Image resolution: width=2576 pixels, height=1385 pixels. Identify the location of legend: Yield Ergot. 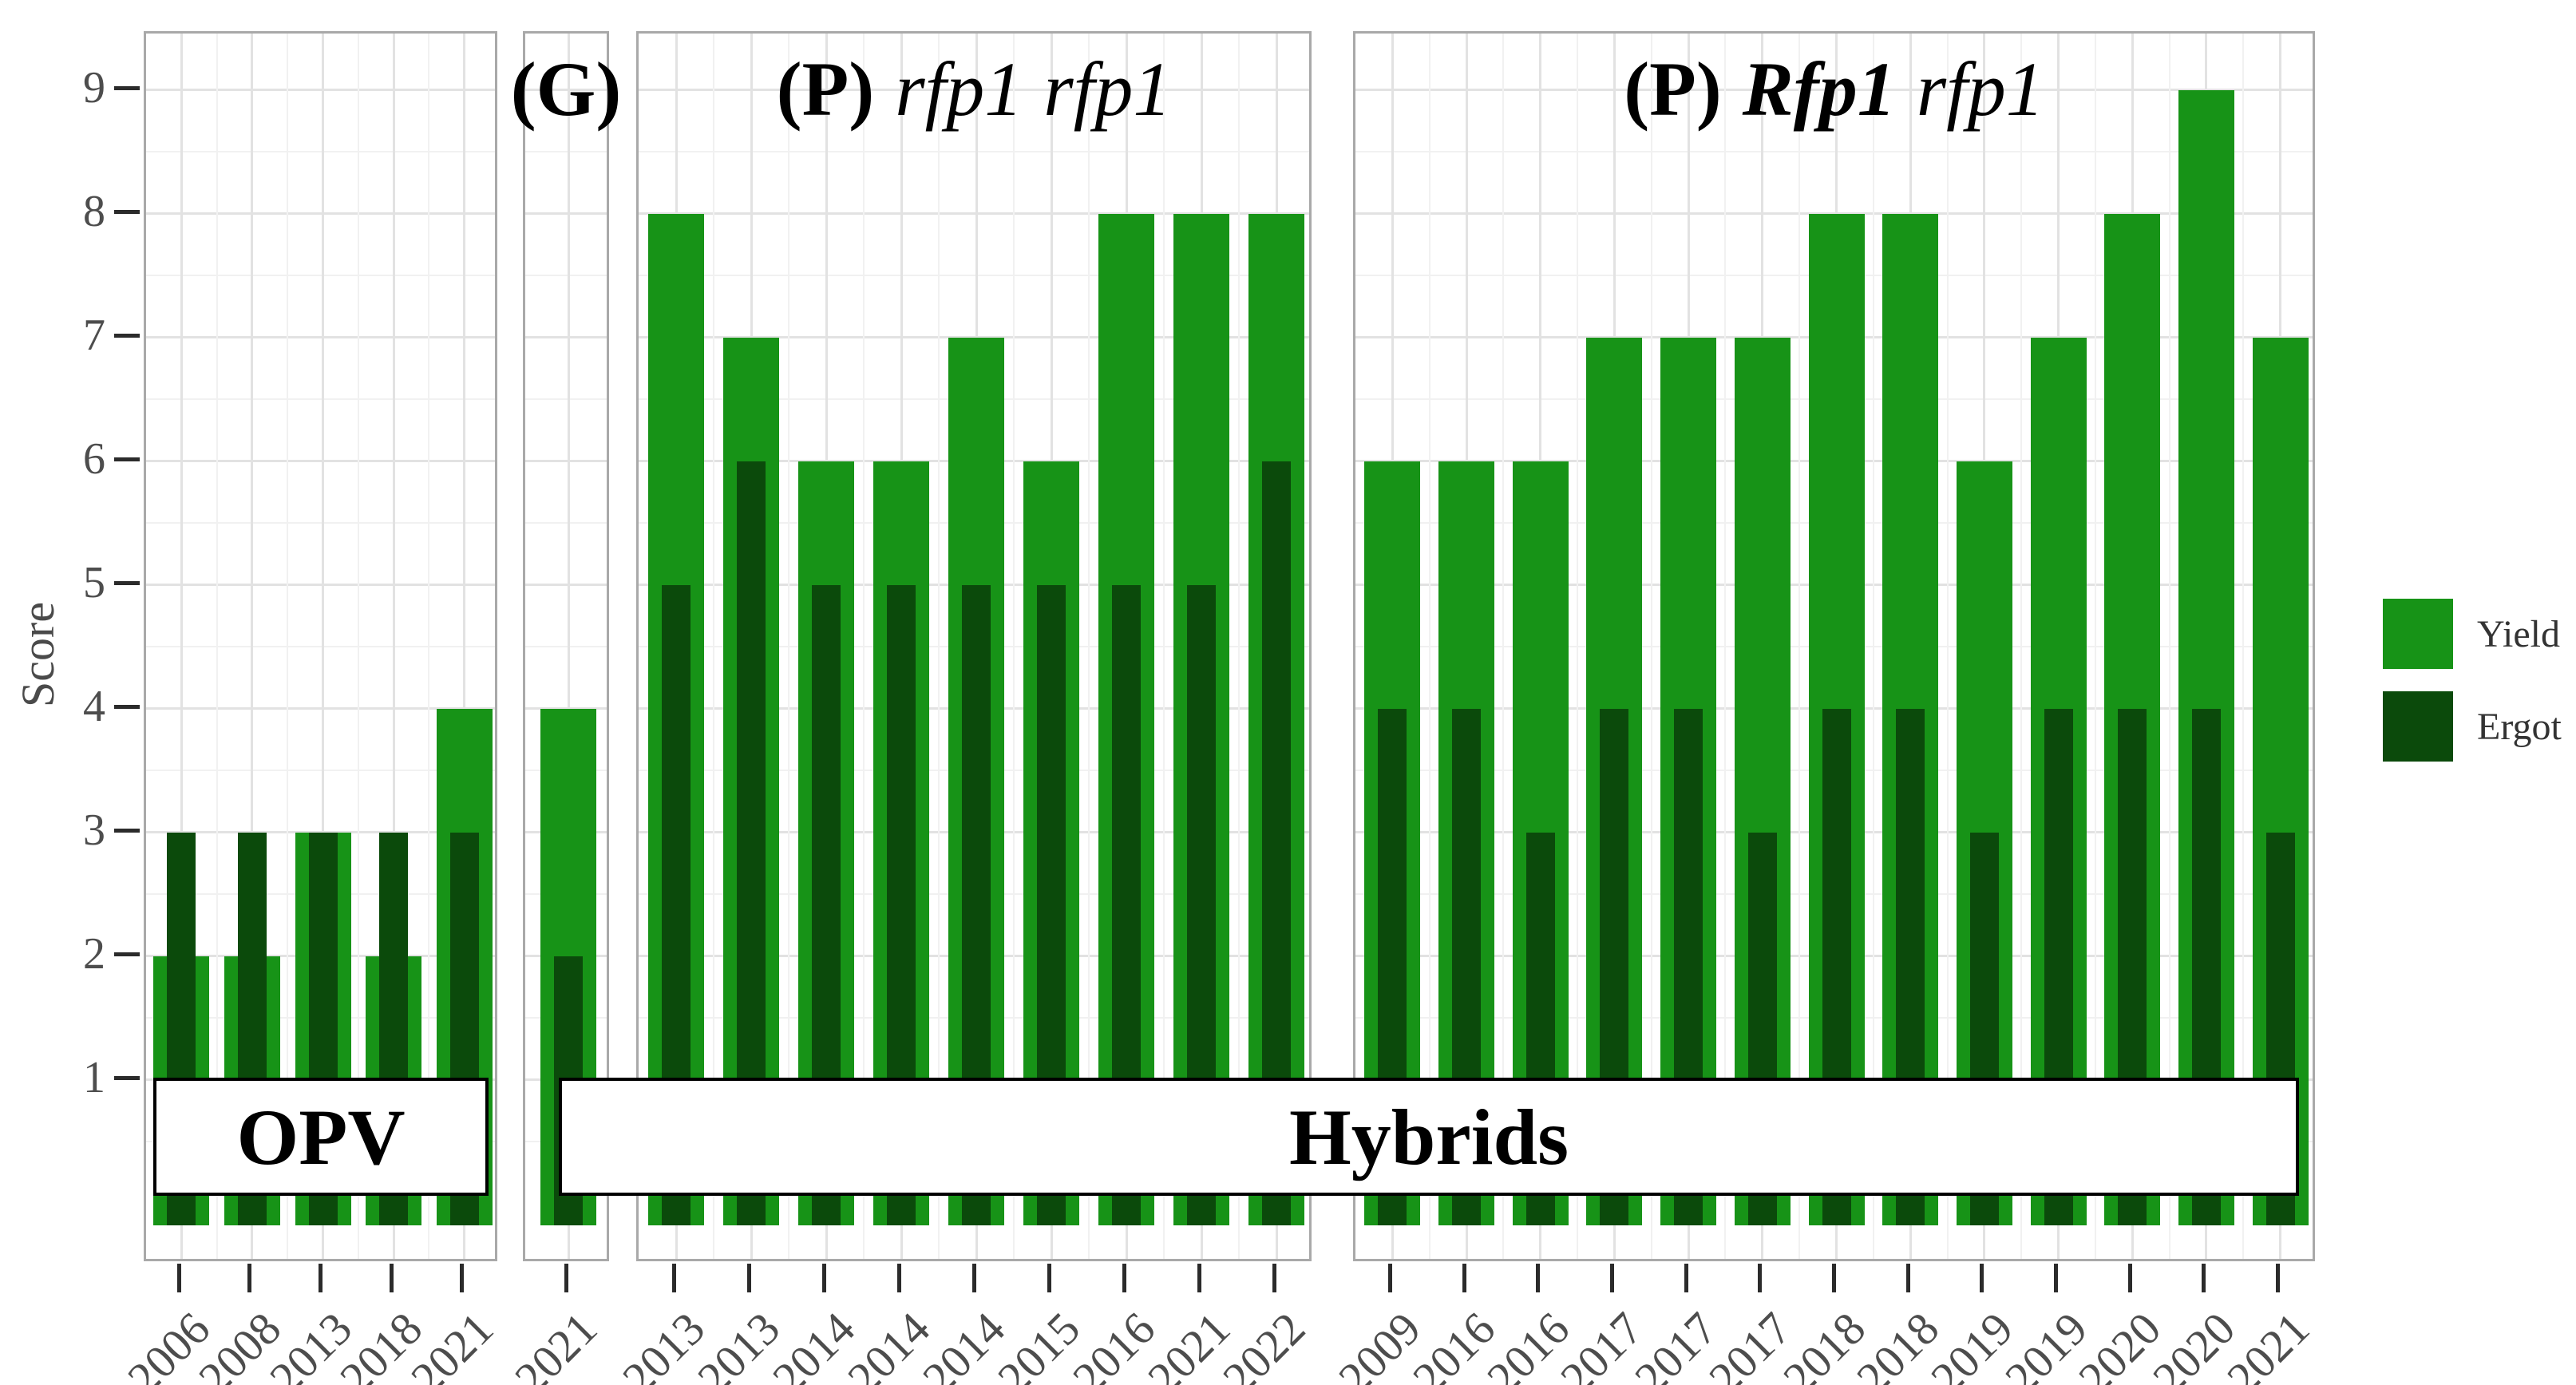
(2472, 692).